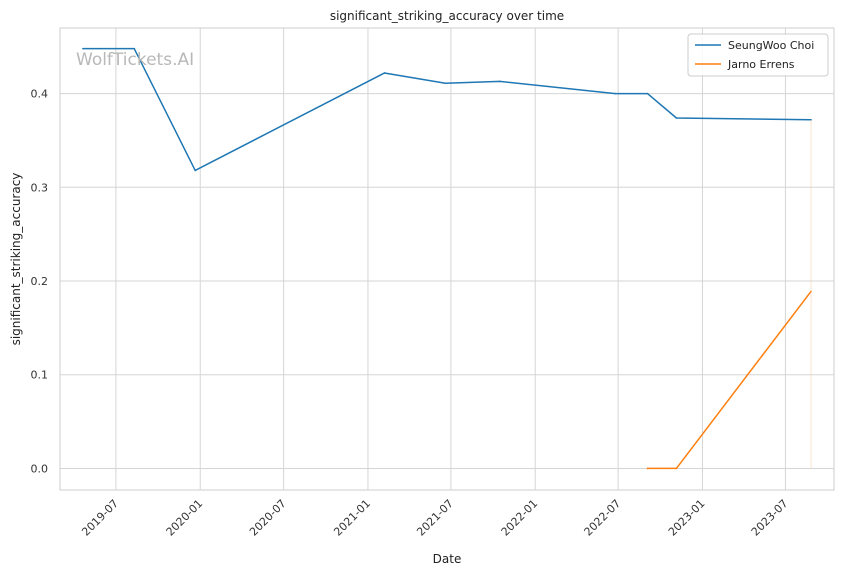 This screenshot has width=844, height=575. I want to click on y-tick-label: 0.2, so click(40, 281).